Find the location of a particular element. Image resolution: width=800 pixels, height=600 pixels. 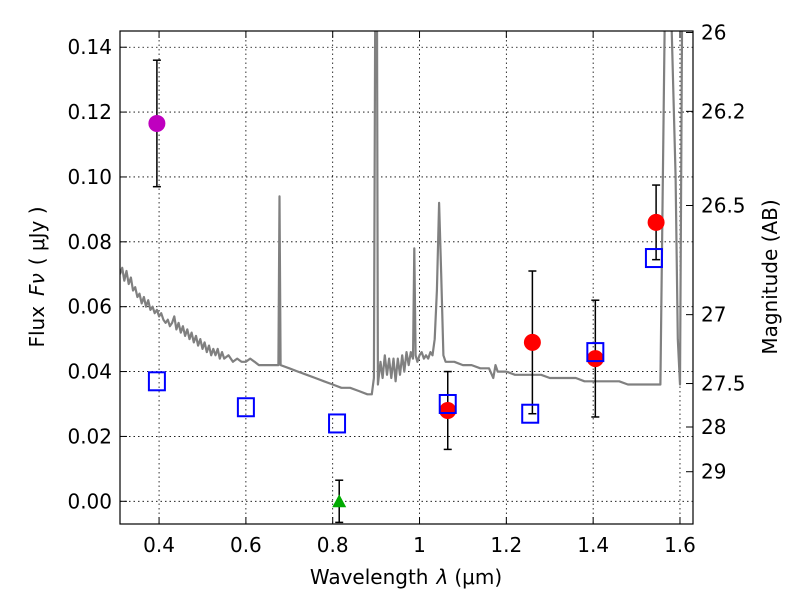

x-axis-label-symbol: λ is located at coordinates (442, 577).